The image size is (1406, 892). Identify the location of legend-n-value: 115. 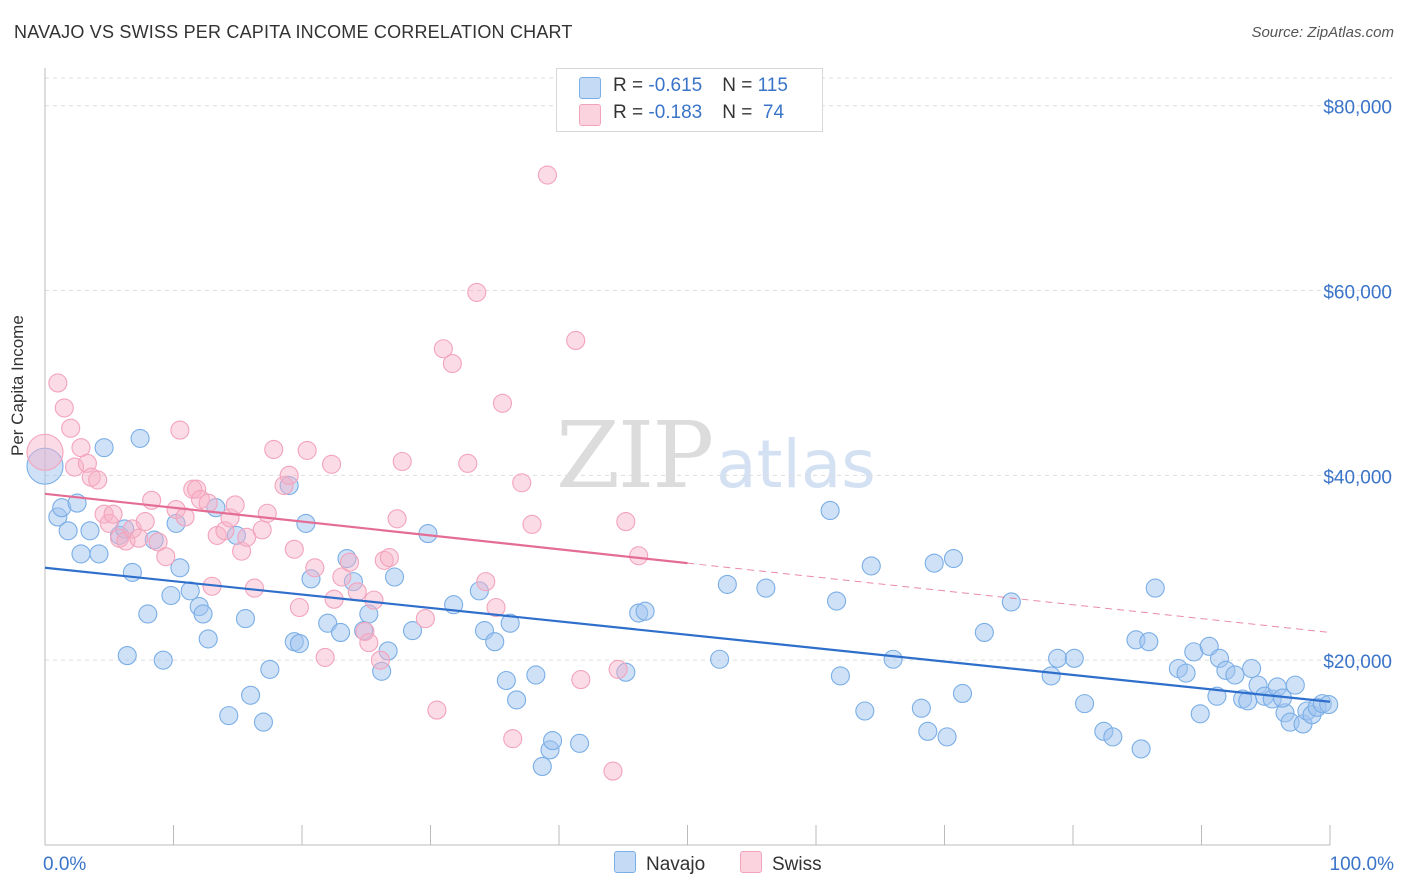
(772, 85).